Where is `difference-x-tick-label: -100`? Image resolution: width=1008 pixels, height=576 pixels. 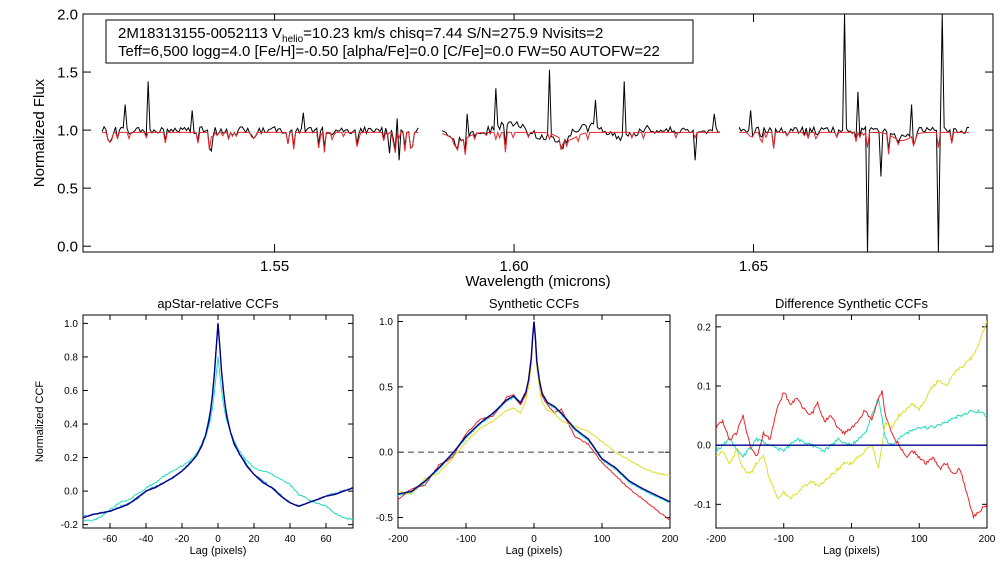
difference-x-tick-label: -100 is located at coordinates (784, 539).